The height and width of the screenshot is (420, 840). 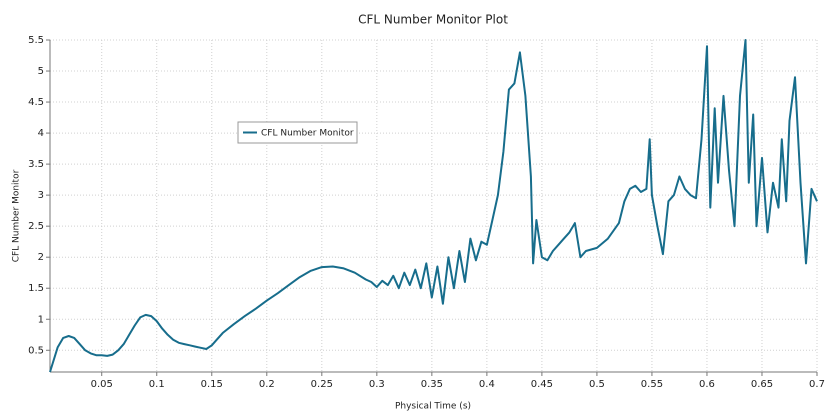 What do you see at coordinates (36, 288) in the screenshot?
I see `y-tick-label: 1.5` at bounding box center [36, 288].